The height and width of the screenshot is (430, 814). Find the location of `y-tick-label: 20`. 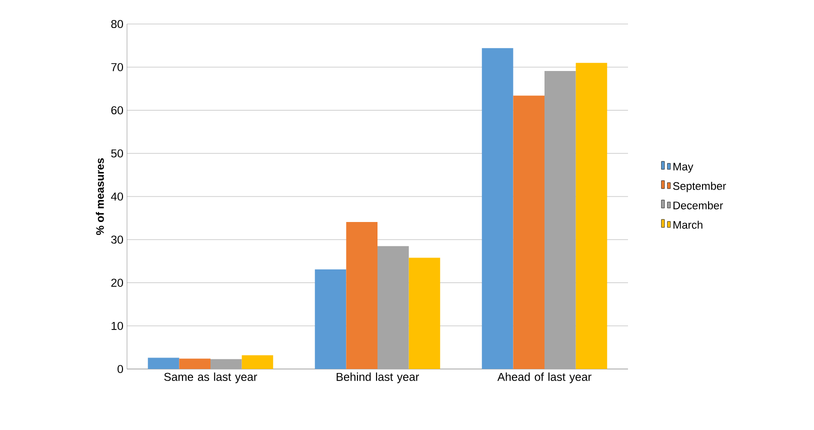

y-tick-label: 20 is located at coordinates (117, 282).